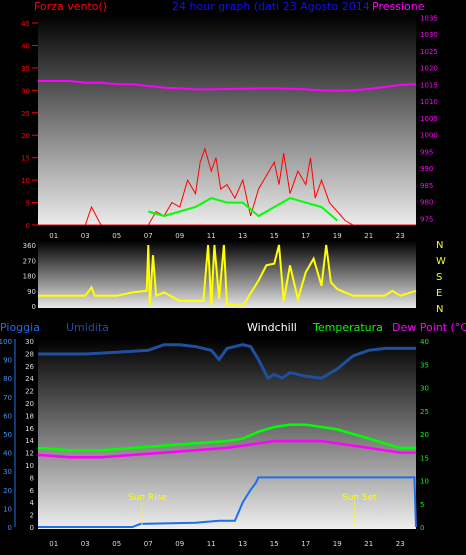 The height and width of the screenshot is (555, 466). Describe the element at coordinates (271, 6) in the screenshot. I see `graph-title: 24 hour graph (dati 23 Agosto 2014` at that location.